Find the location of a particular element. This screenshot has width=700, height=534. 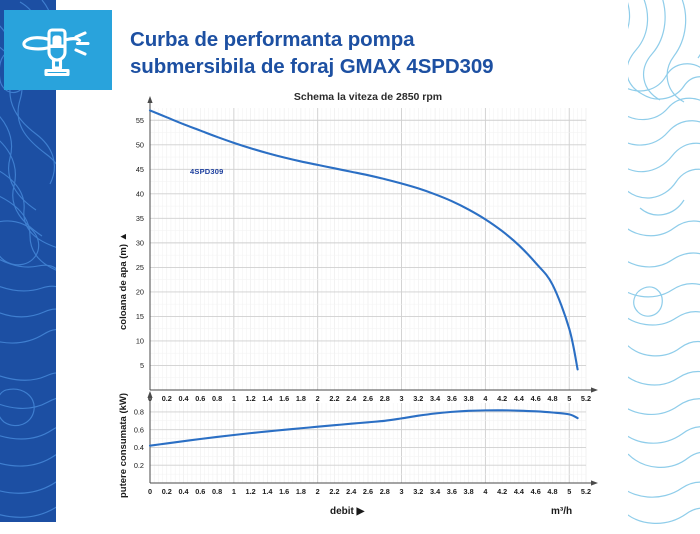

submersible-pump-icon is located at coordinates (56, 52).